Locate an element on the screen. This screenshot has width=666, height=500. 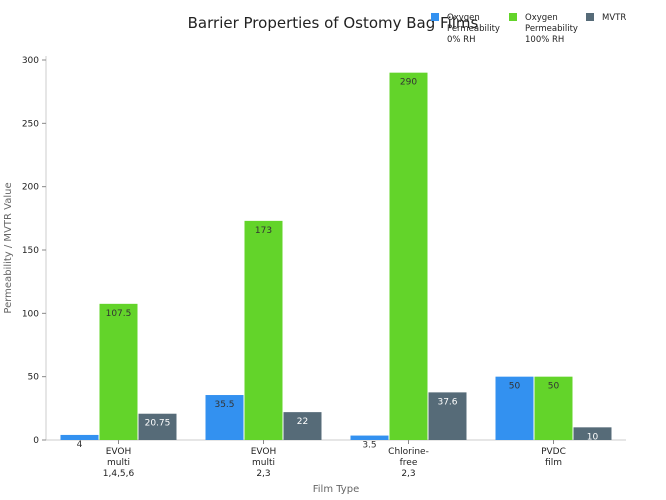
bar-value-label: 107.5 is located at coordinates (119, 314).